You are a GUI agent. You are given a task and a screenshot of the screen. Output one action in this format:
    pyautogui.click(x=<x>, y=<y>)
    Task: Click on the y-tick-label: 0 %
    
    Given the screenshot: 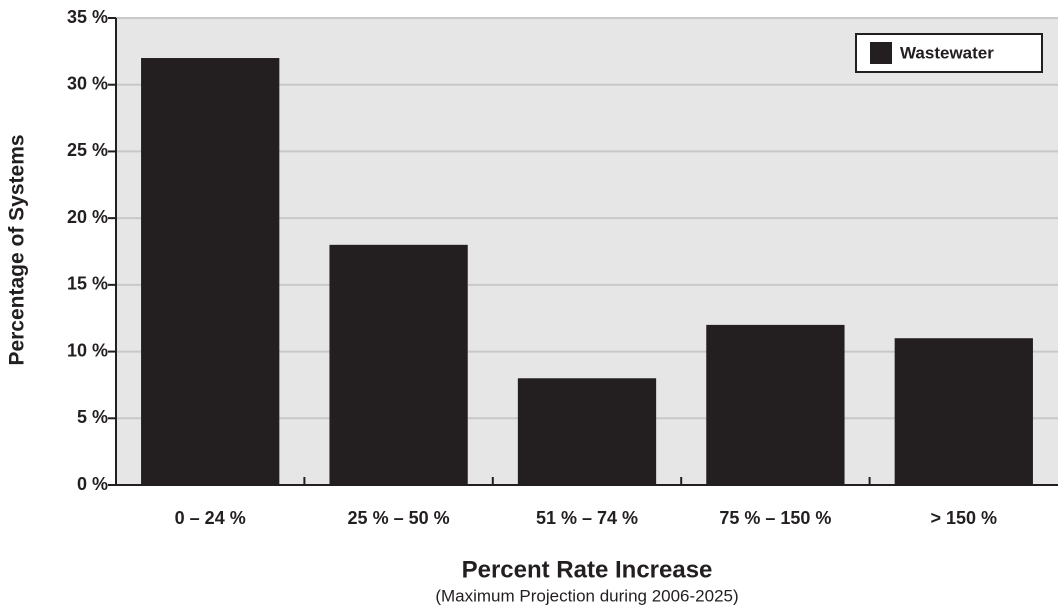 What is the action you would take?
    pyautogui.click(x=92, y=484)
    